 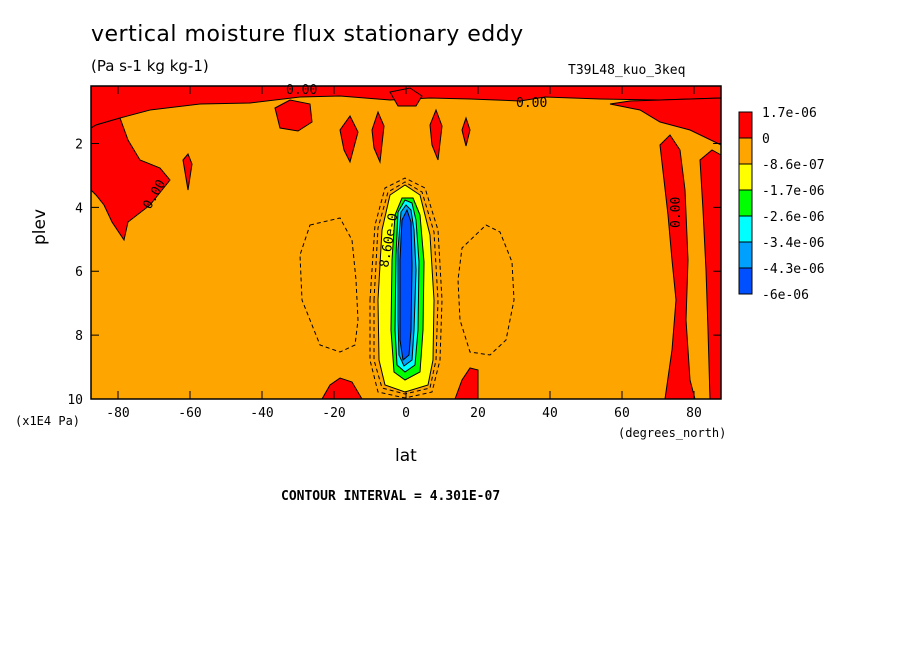 I want to click on x-tick-label: -60, so click(x=189, y=413).